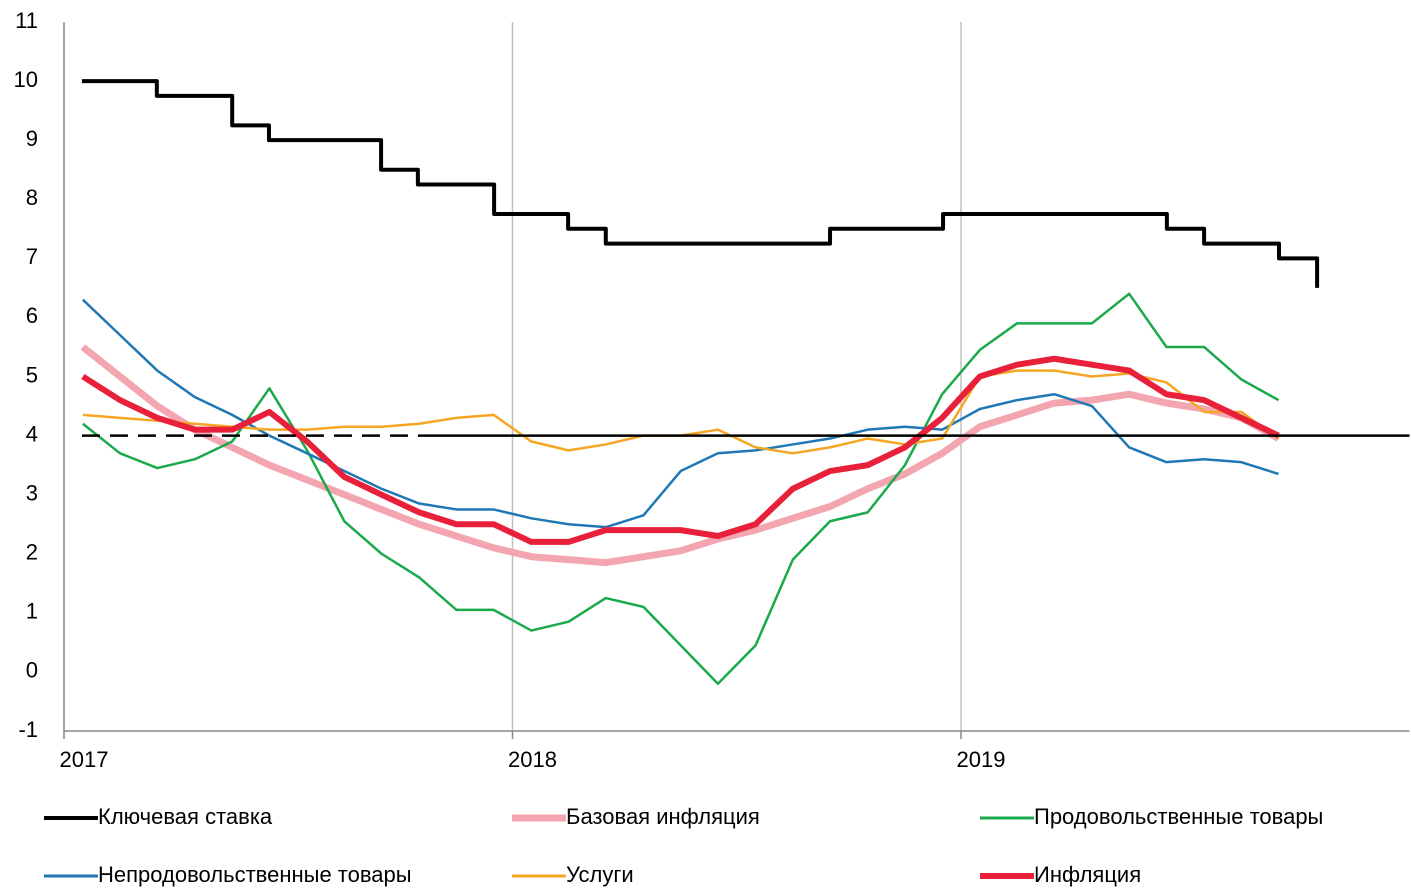  I want to click on x-tick-label: 2017, so click(84, 759).